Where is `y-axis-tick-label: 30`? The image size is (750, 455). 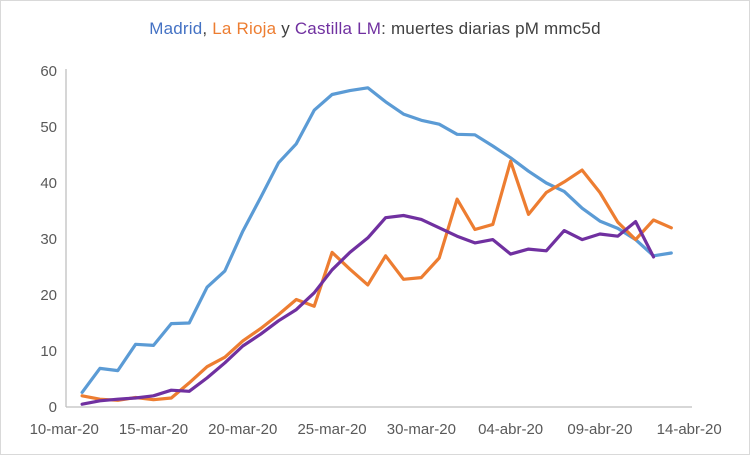
y-axis-tick-label: 30 is located at coordinates (48, 239).